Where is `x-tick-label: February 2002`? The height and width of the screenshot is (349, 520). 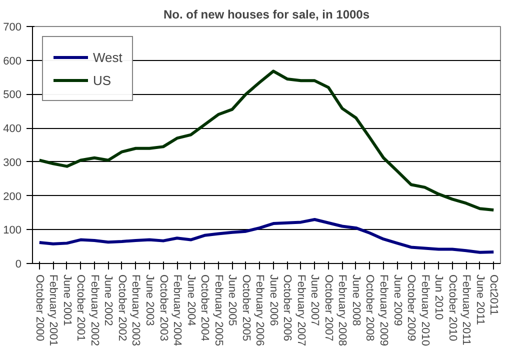 x-tick-label: February 2002 is located at coordinates (94, 310).